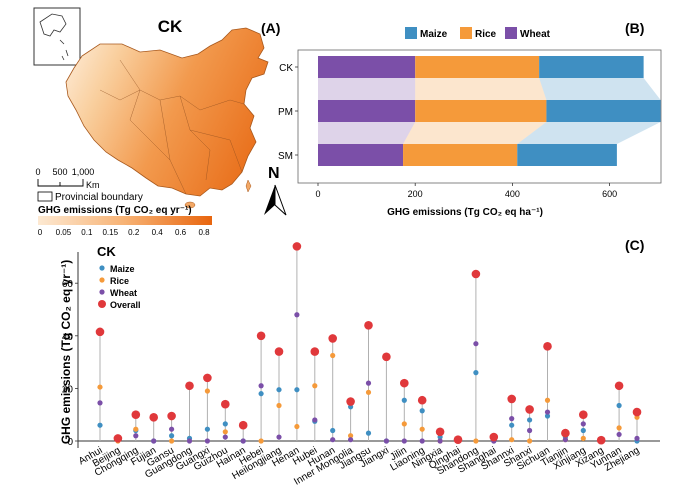 This screenshot has width=692, height=500. I want to click on scale-tick-0: 0, so click(37, 172).